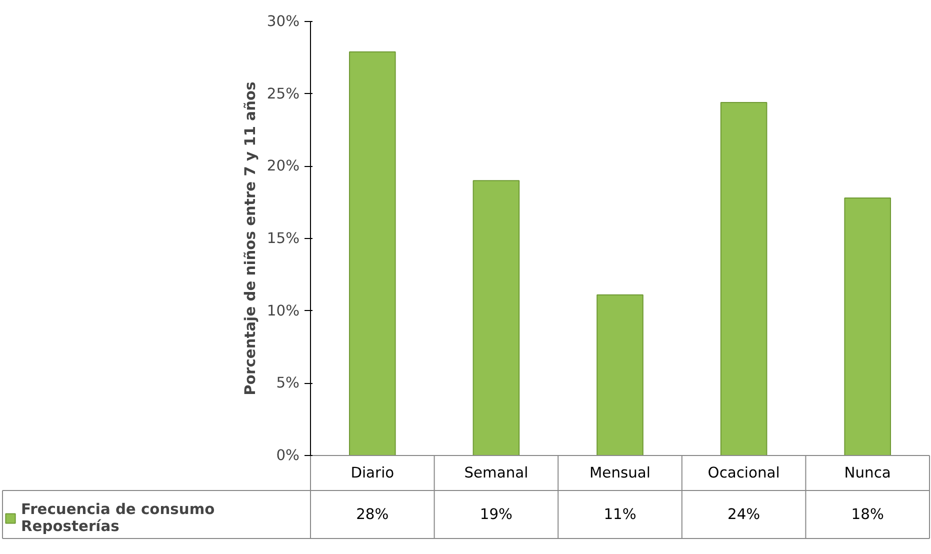 The image size is (931, 554). I want to click on y-axis-title: Porcentaje de niños entre 7 y 11 años, so click(250, 238).